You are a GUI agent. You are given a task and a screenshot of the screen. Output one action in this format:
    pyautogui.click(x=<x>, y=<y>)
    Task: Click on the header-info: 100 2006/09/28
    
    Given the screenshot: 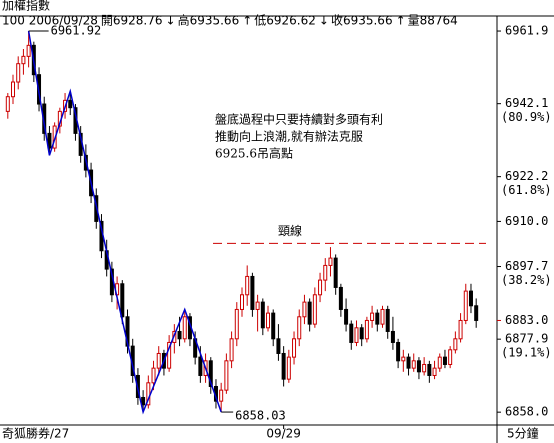 What is the action you would take?
    pyautogui.click(x=50, y=21)
    